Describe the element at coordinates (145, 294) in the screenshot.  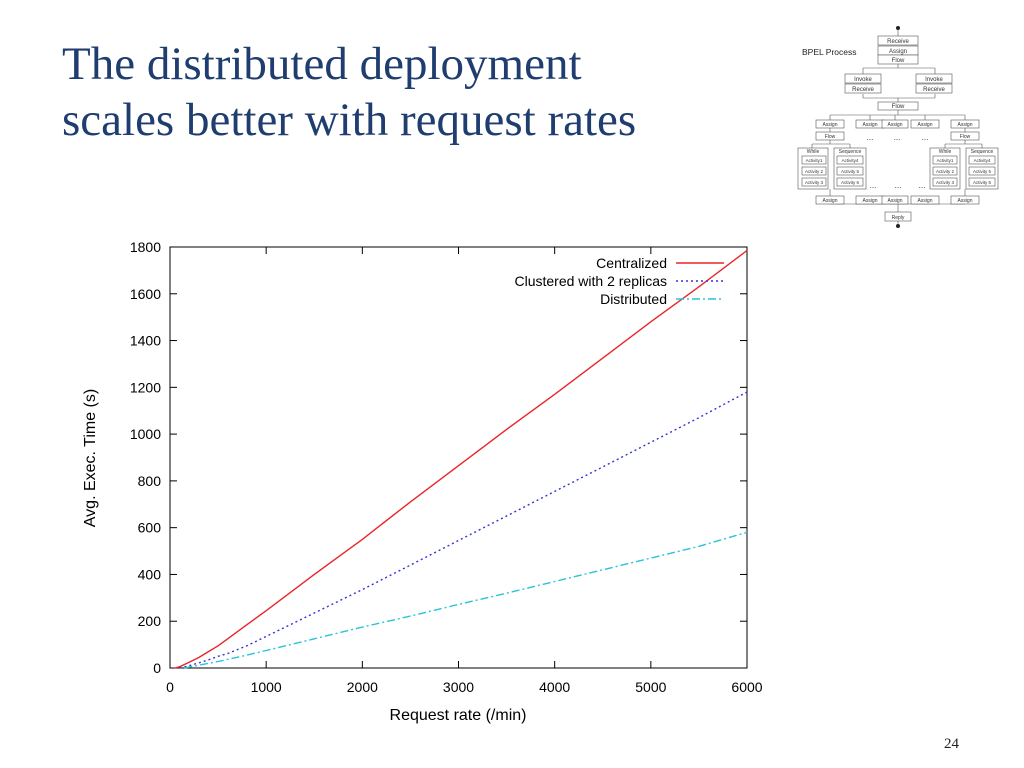
I see `y-tick-label: 1600` at that location.